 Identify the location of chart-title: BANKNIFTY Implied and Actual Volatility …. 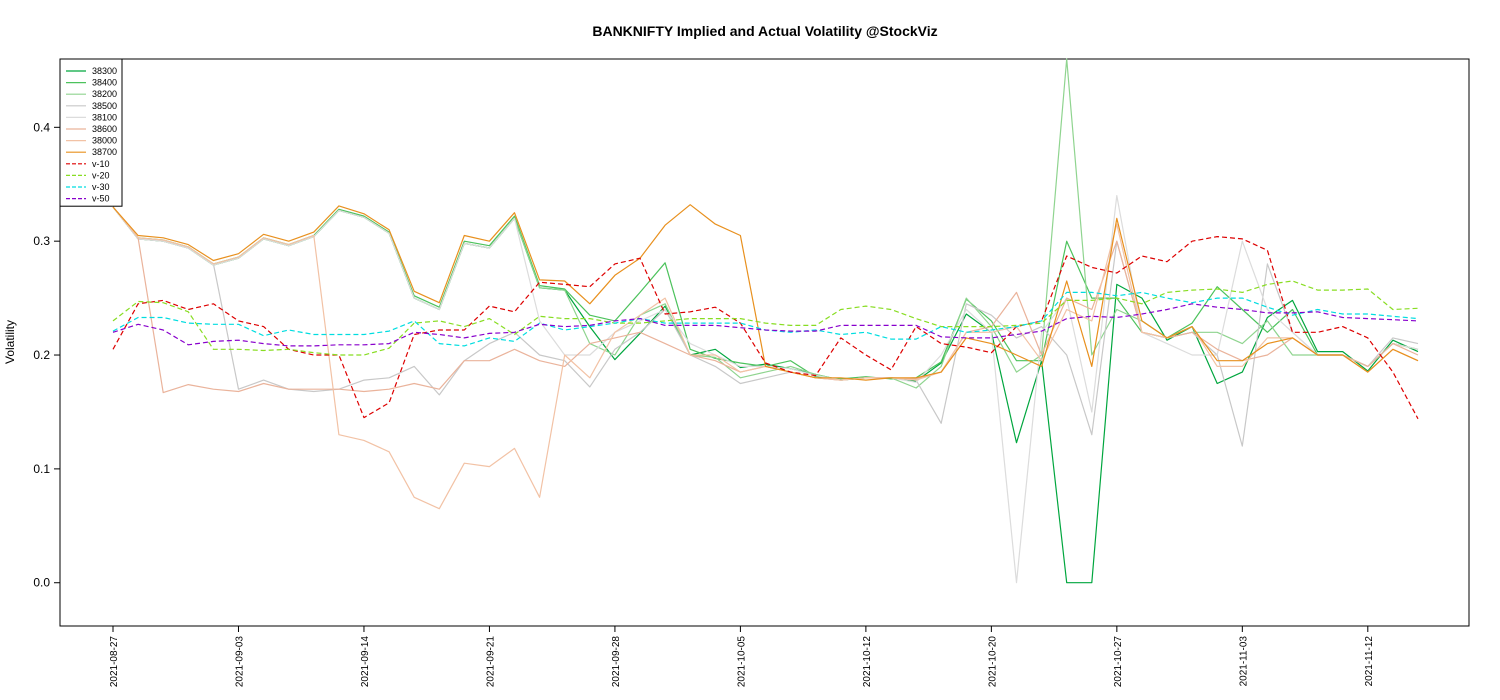
(764, 31).